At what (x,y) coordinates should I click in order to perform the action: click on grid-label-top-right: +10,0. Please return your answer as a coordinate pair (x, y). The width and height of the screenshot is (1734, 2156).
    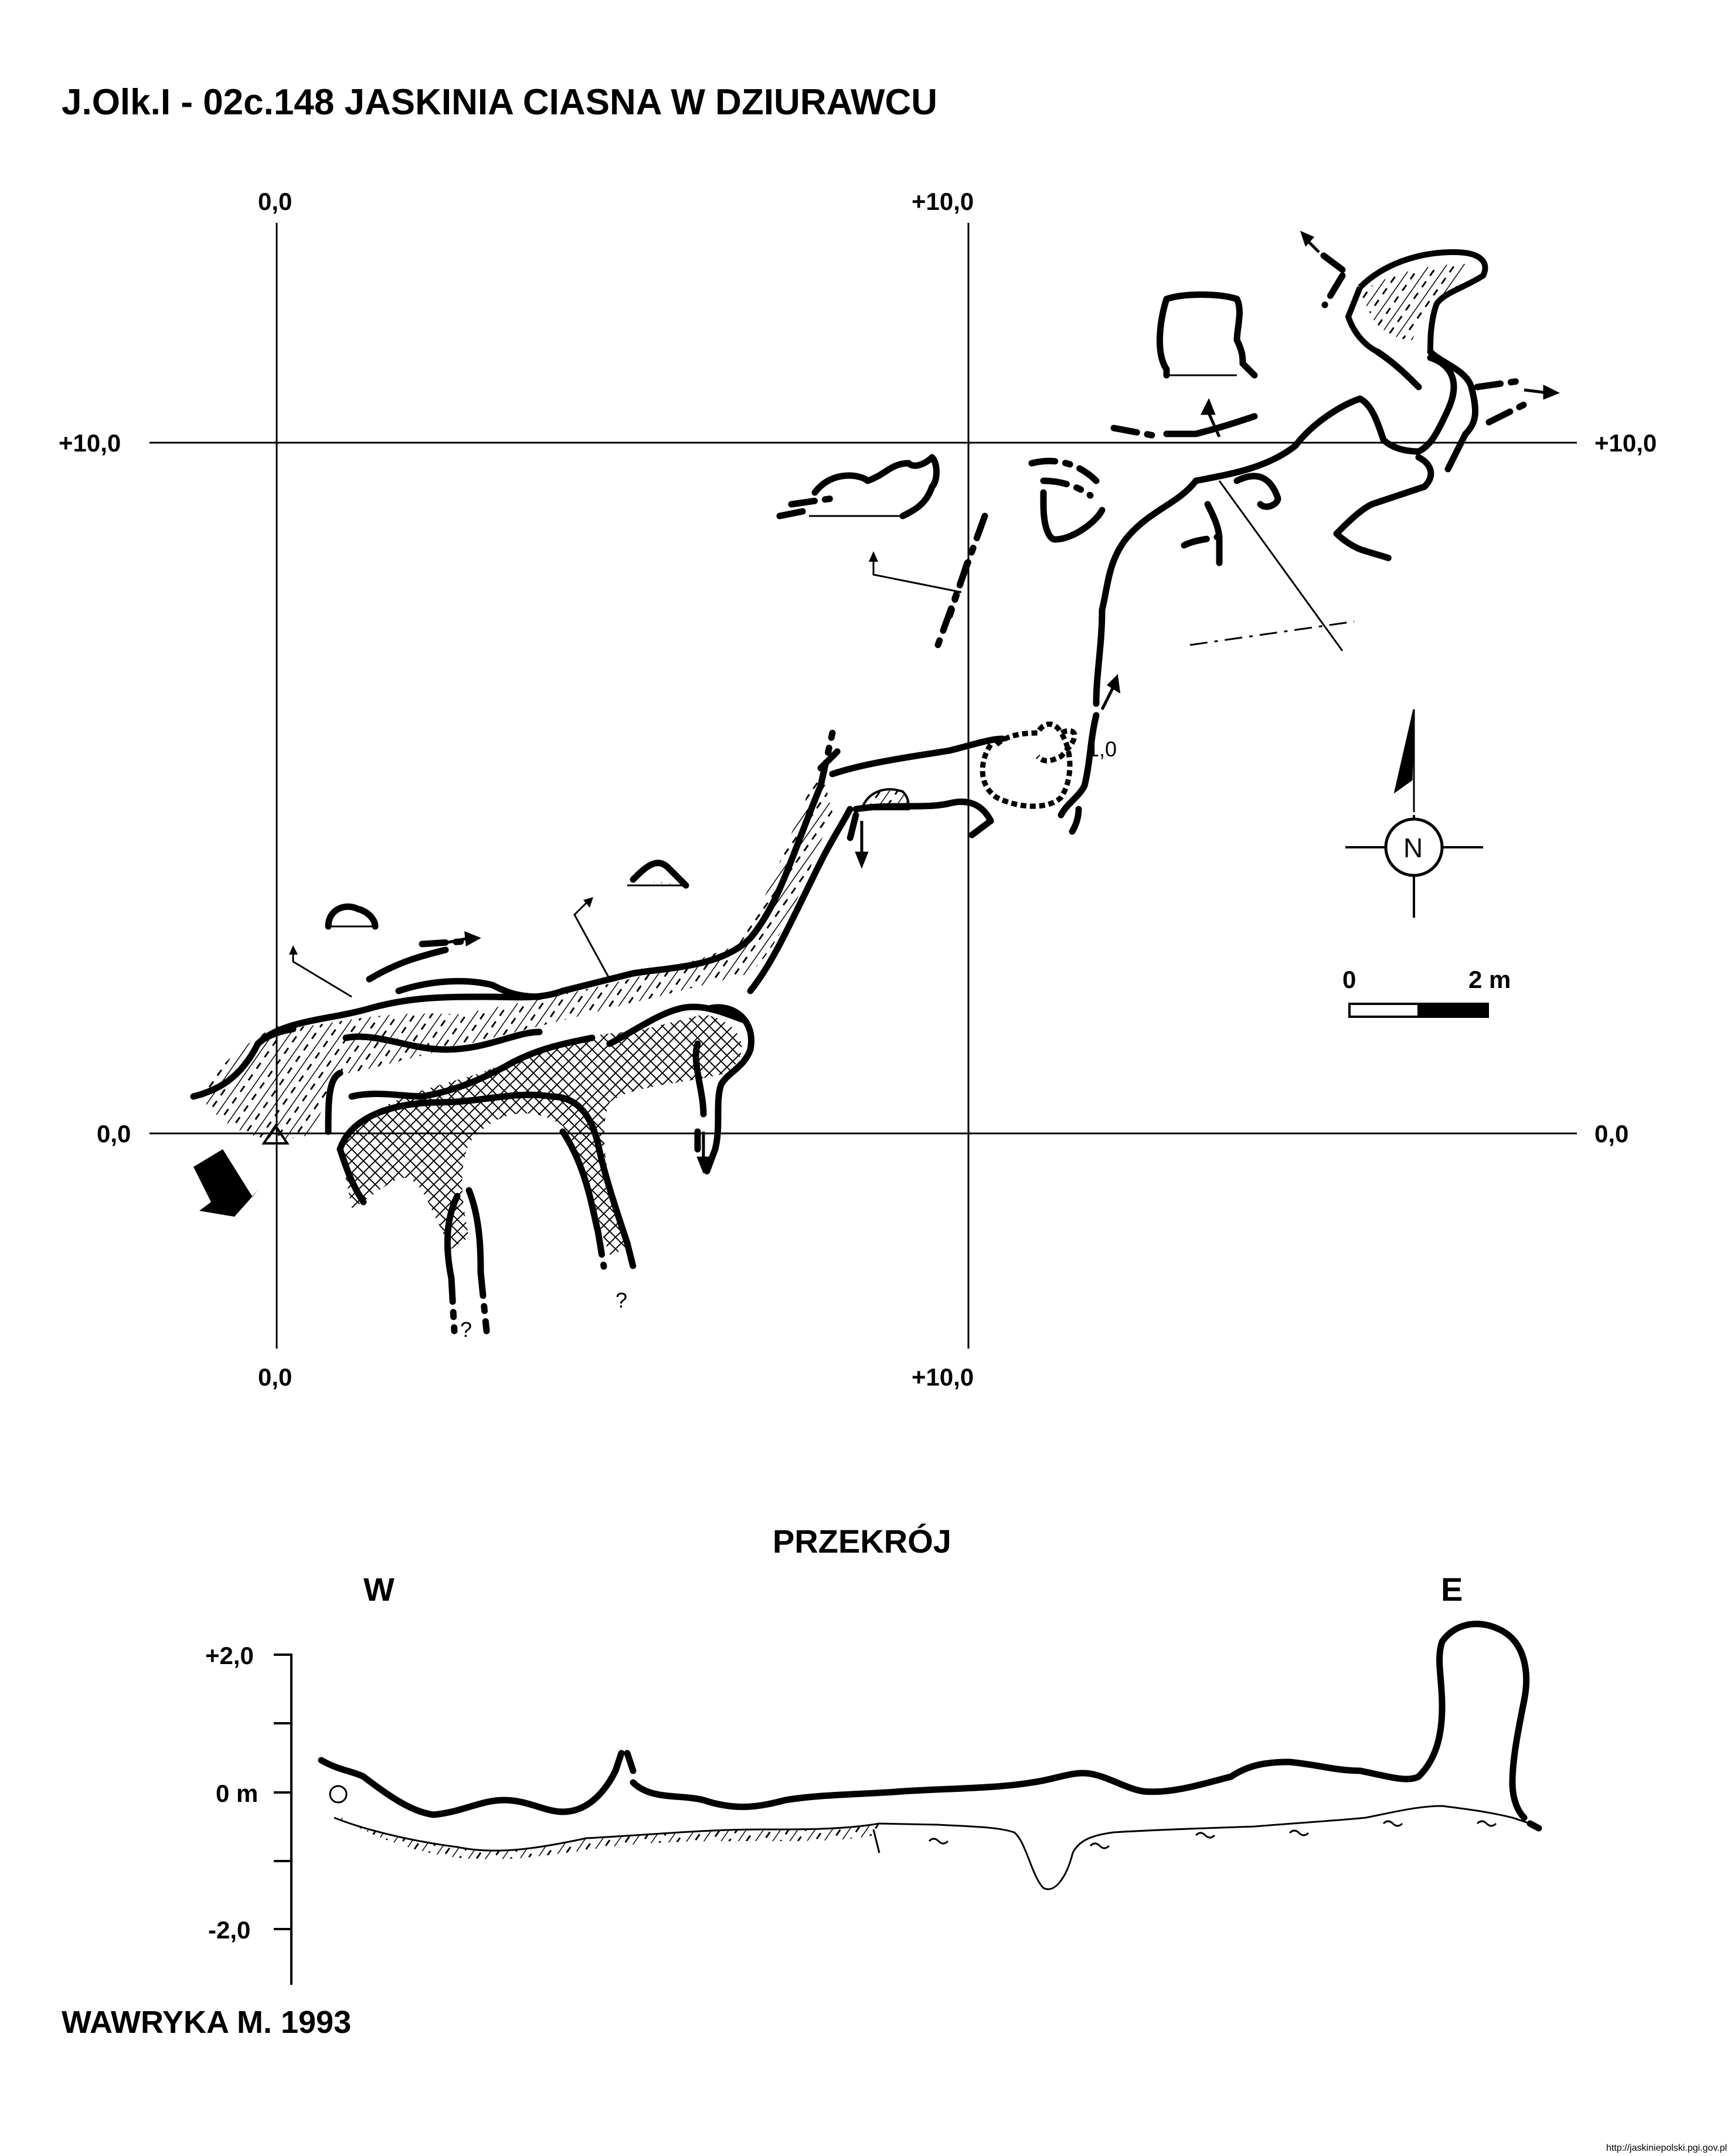
    Looking at the image, I should click on (943, 201).